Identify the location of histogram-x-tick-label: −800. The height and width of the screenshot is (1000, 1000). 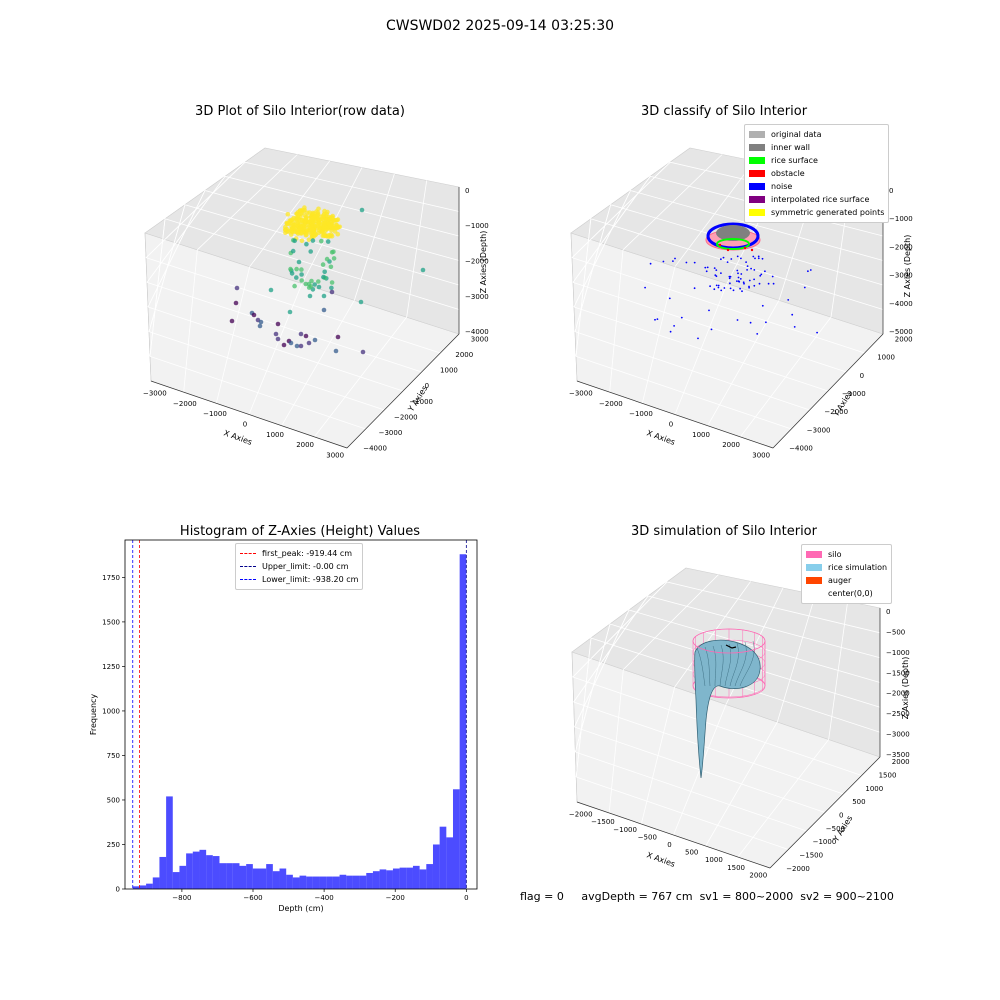
(181, 898).